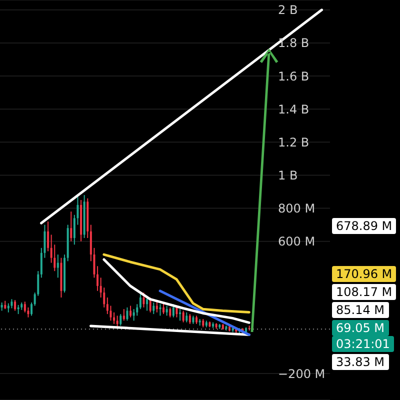 The height and width of the screenshot is (400, 400). I want to click on y-tick-label: 1.8 B, so click(294, 43).